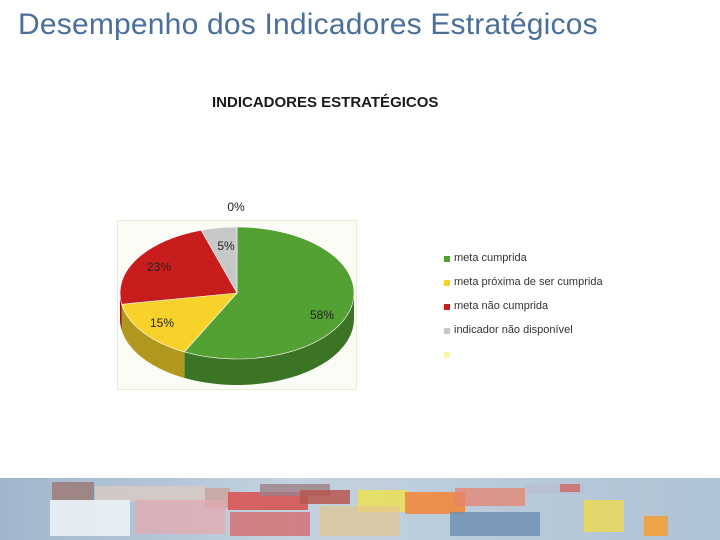 Image resolution: width=720 pixels, height=540 pixels. What do you see at coordinates (236, 207) in the screenshot?
I see `data-label: 0%` at bounding box center [236, 207].